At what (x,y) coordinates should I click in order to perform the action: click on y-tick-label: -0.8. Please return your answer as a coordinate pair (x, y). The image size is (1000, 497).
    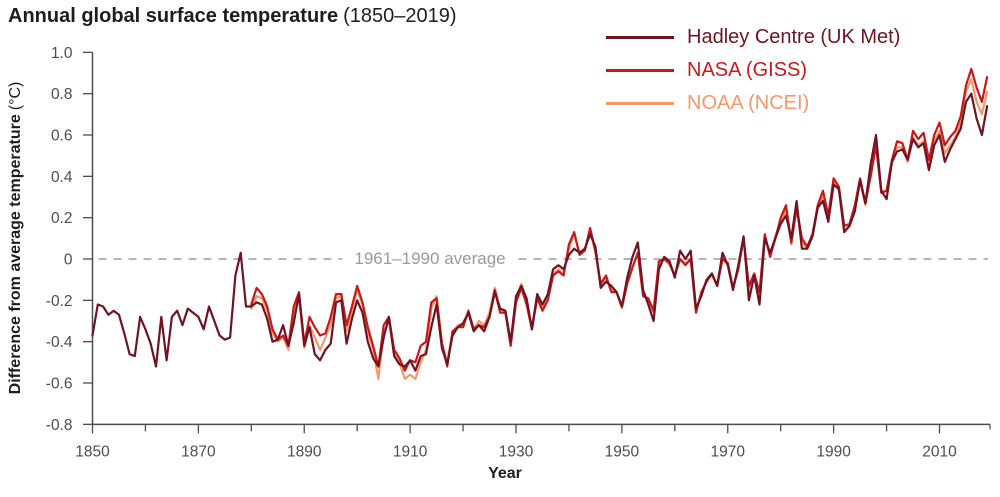
    Looking at the image, I should click on (59, 425).